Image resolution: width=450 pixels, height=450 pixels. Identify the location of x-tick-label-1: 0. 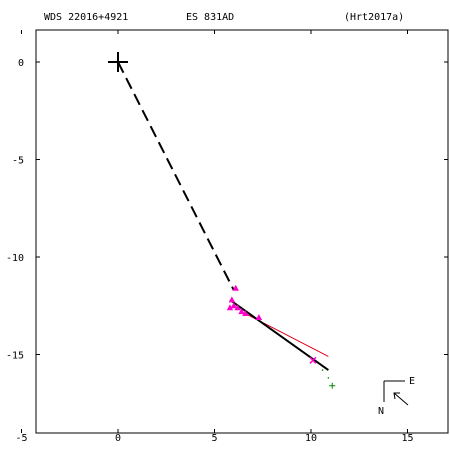
(118, 438).